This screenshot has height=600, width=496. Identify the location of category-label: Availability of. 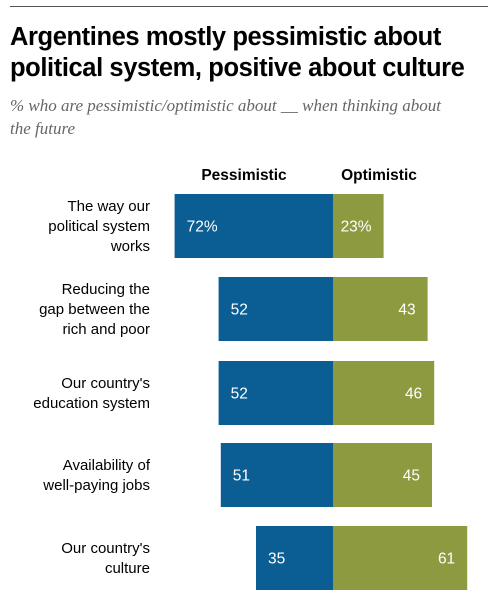
(107, 465).